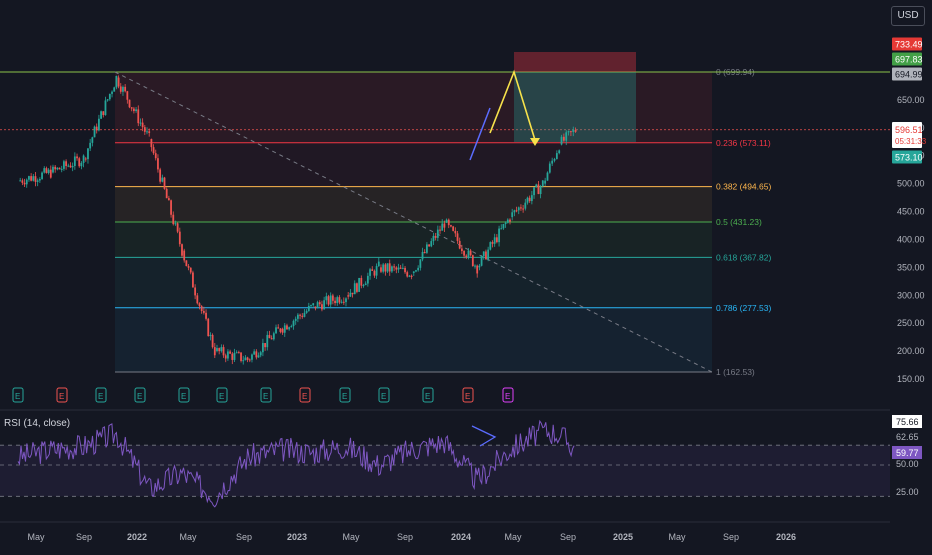  I want to click on time-label: 2024, so click(461, 537).